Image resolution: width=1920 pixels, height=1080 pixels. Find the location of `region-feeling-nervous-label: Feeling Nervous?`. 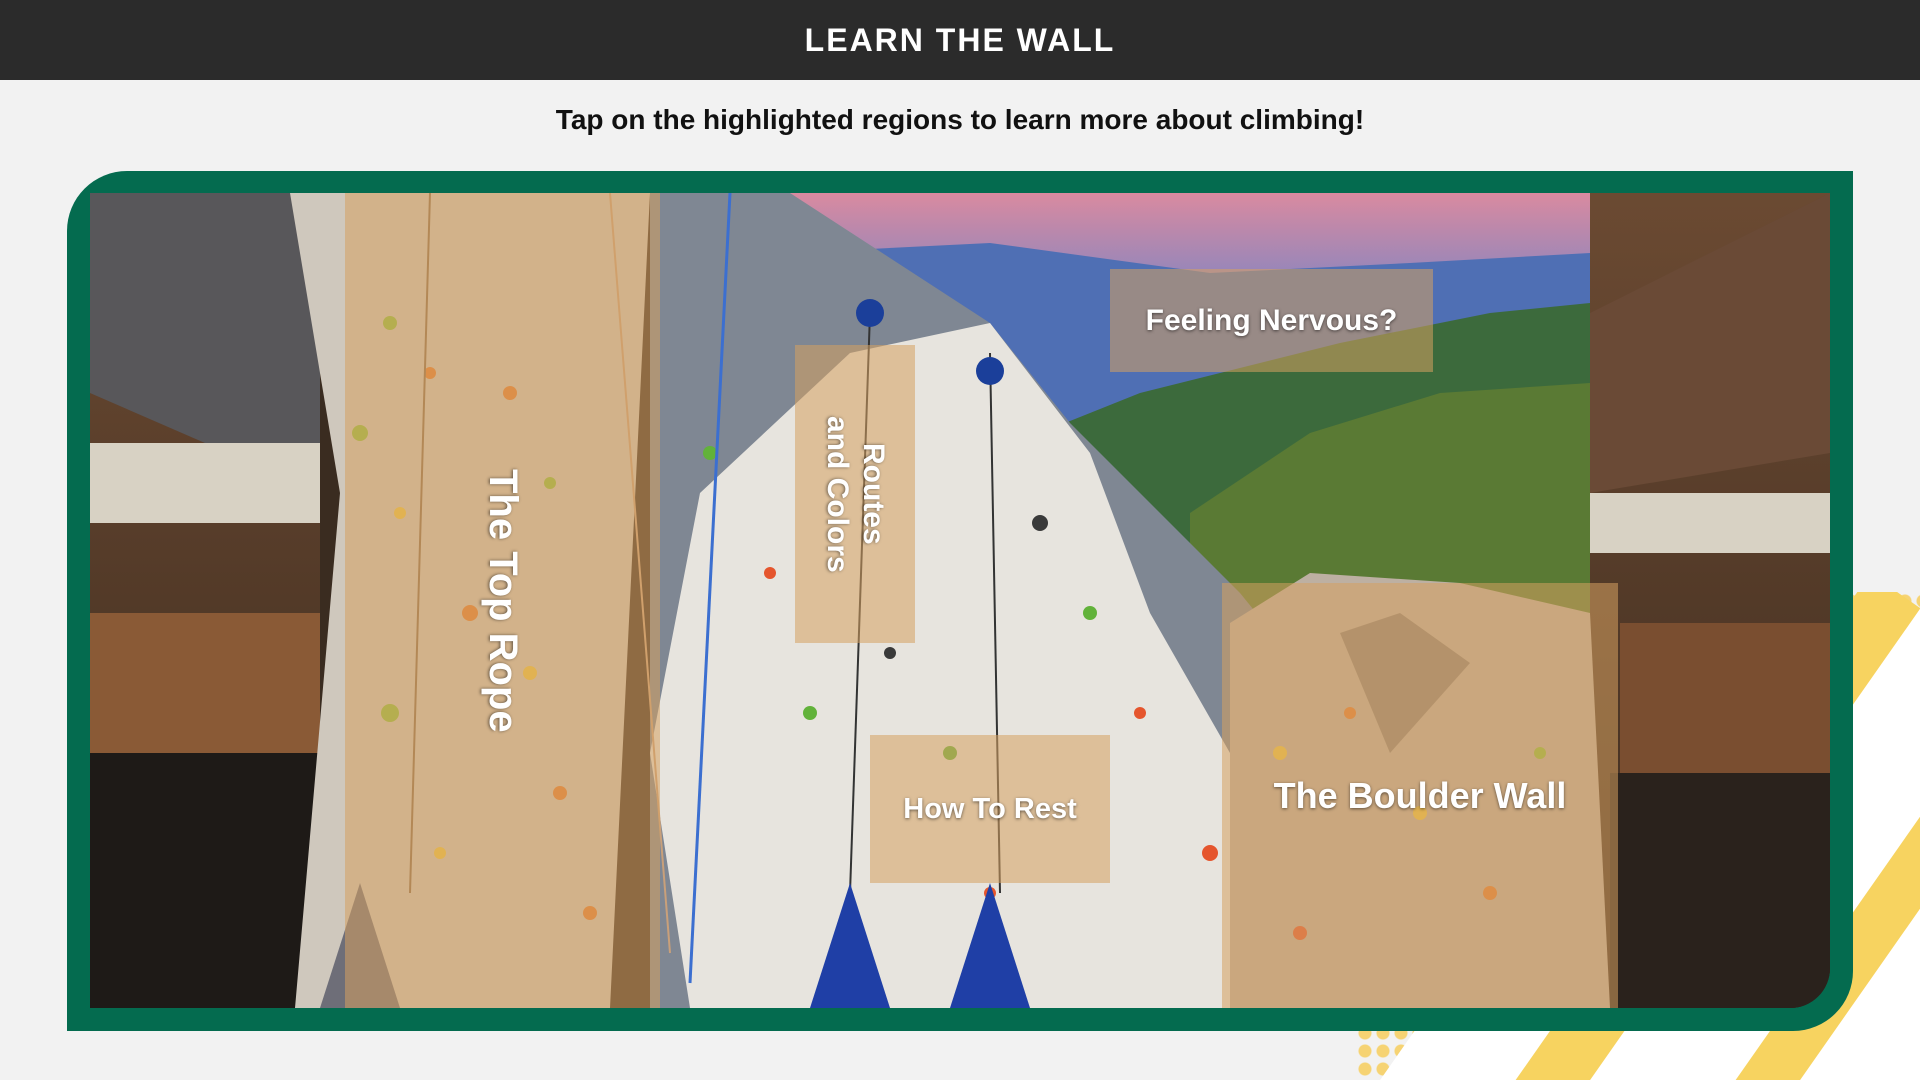

region-feeling-nervous-label: Feeling Nervous? is located at coordinates (1271, 320).